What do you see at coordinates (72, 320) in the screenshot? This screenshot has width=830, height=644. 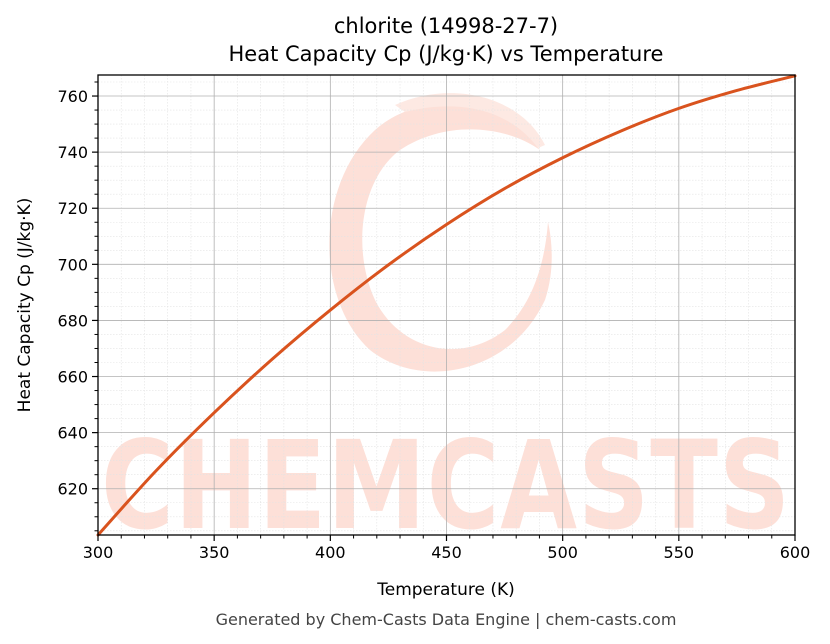 I see `y-tick-label: 680` at bounding box center [72, 320].